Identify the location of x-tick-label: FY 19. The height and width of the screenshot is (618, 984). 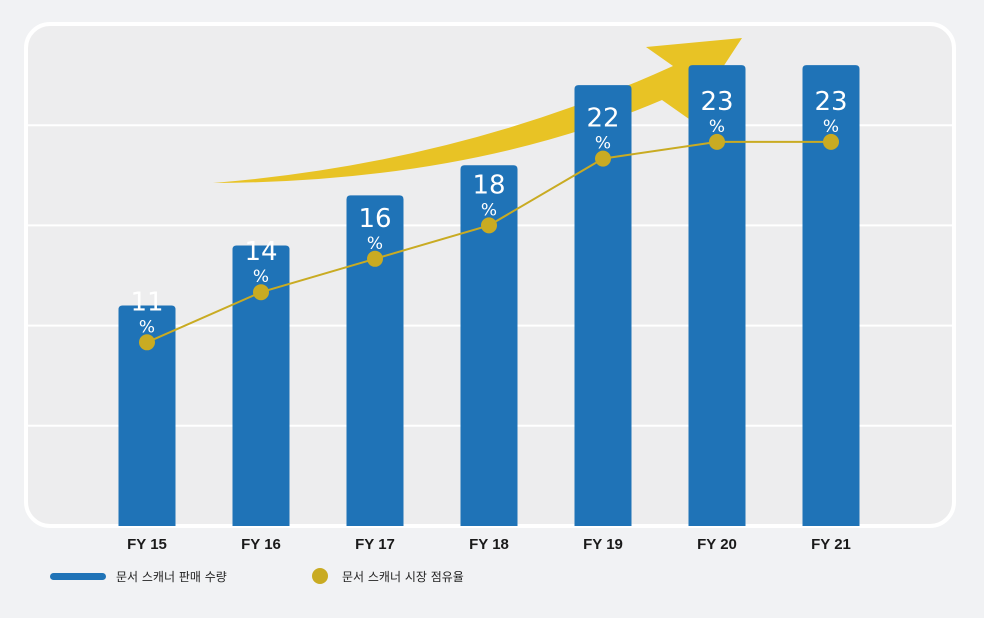
(603, 544).